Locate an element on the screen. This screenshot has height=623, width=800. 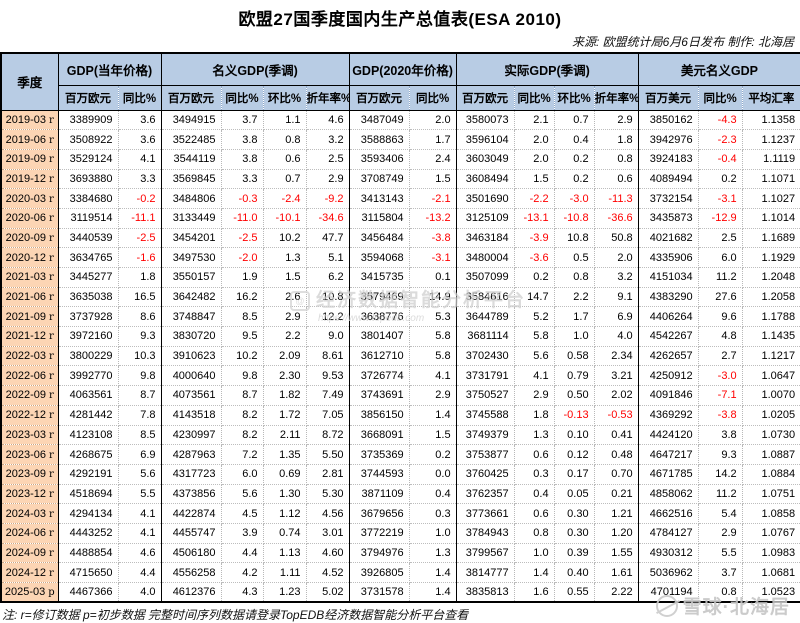
value-cell: -0.13 is located at coordinates (574, 415).